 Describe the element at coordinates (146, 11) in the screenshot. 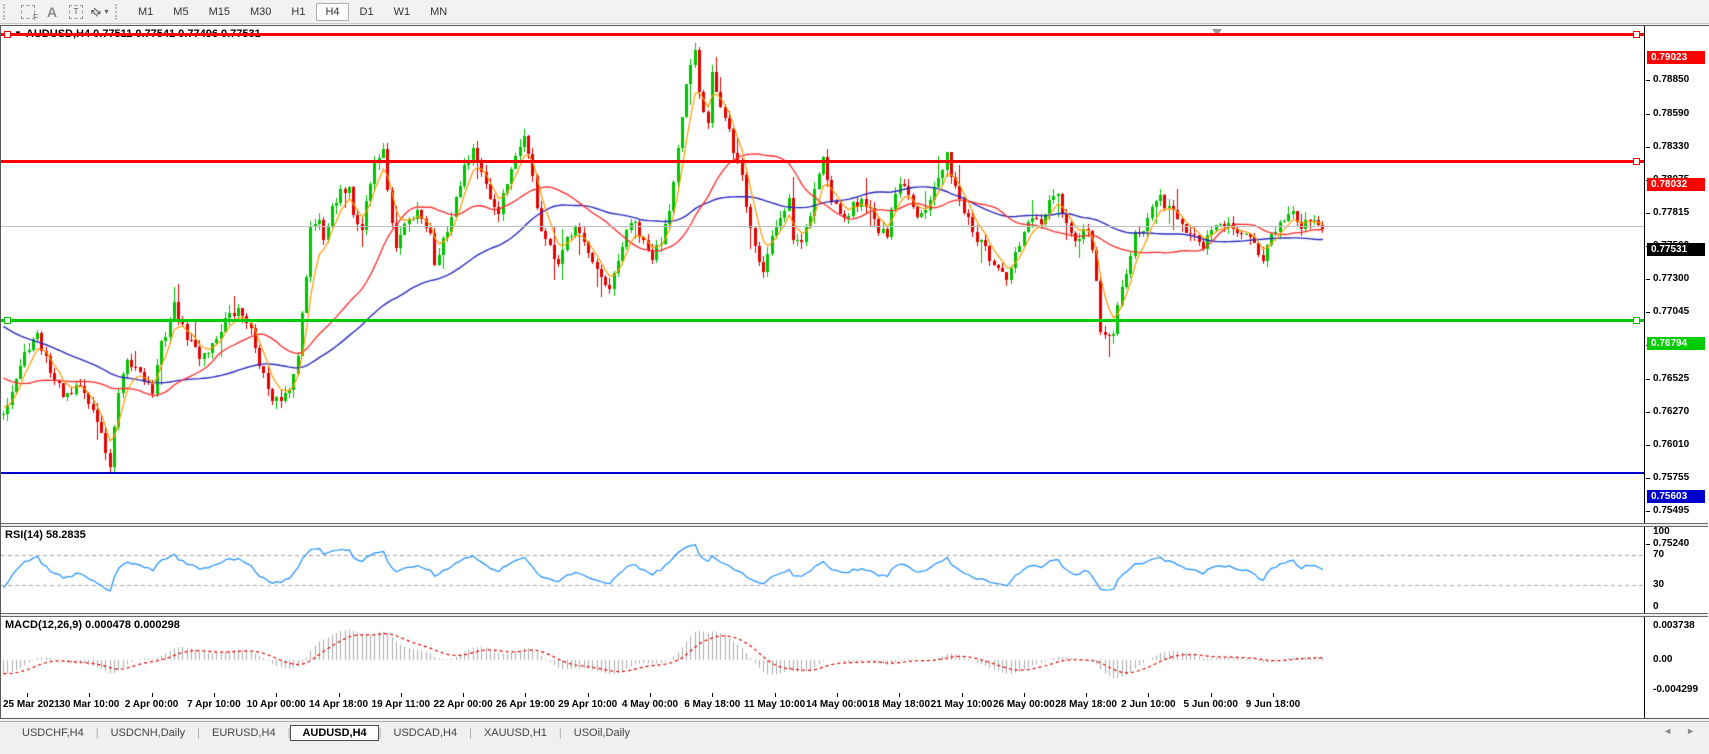

I see `timeframe-m1: M1` at that location.